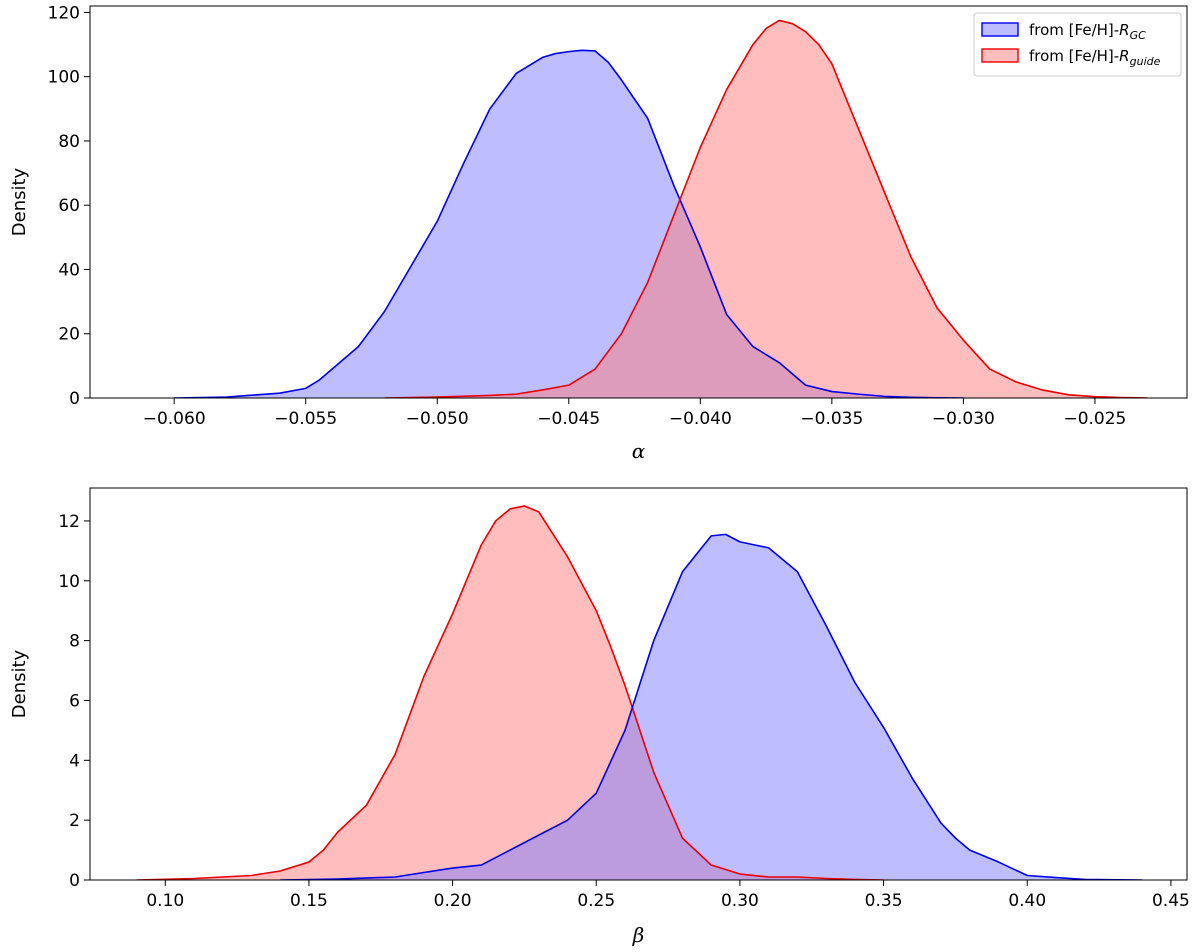  I want to click on legend-swatch-blue, so click(1000, 29).